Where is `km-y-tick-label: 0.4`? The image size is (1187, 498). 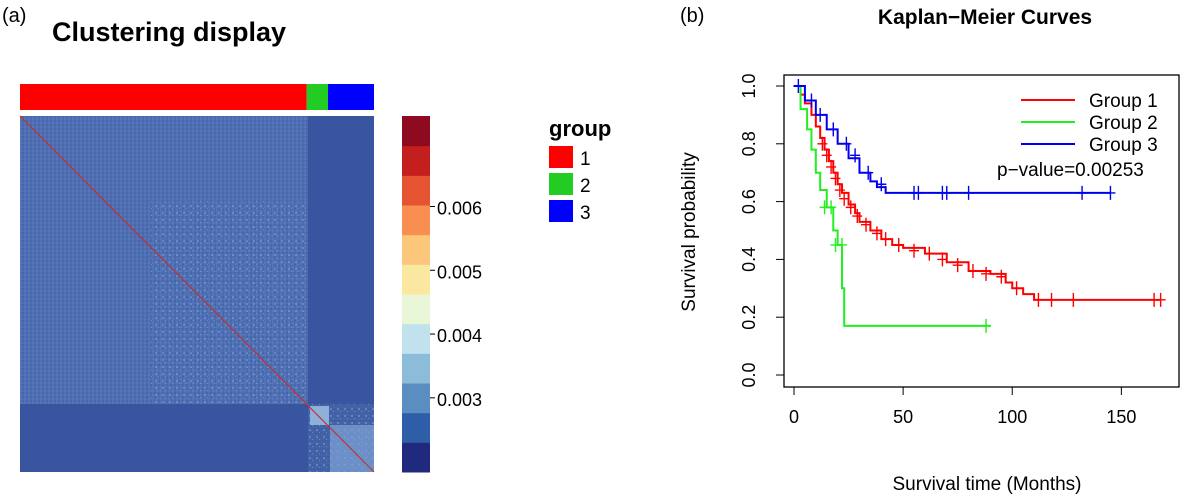 km-y-tick-label: 0.4 is located at coordinates (749, 259).